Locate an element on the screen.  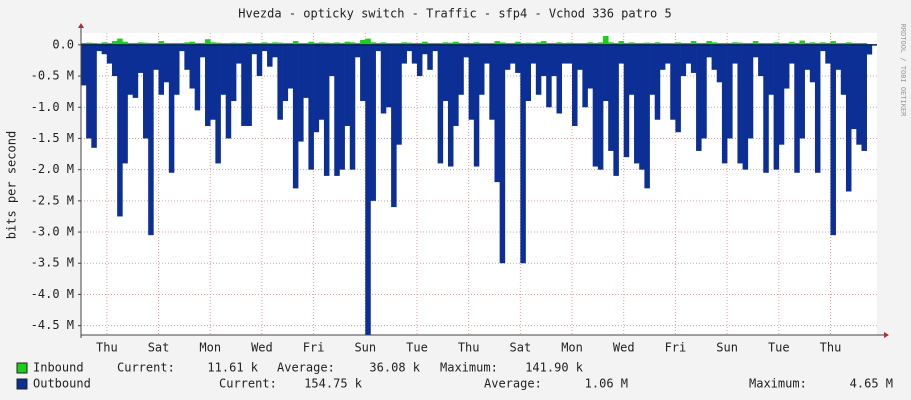
legend-stat-value: 1.06 M is located at coordinates (606, 384).